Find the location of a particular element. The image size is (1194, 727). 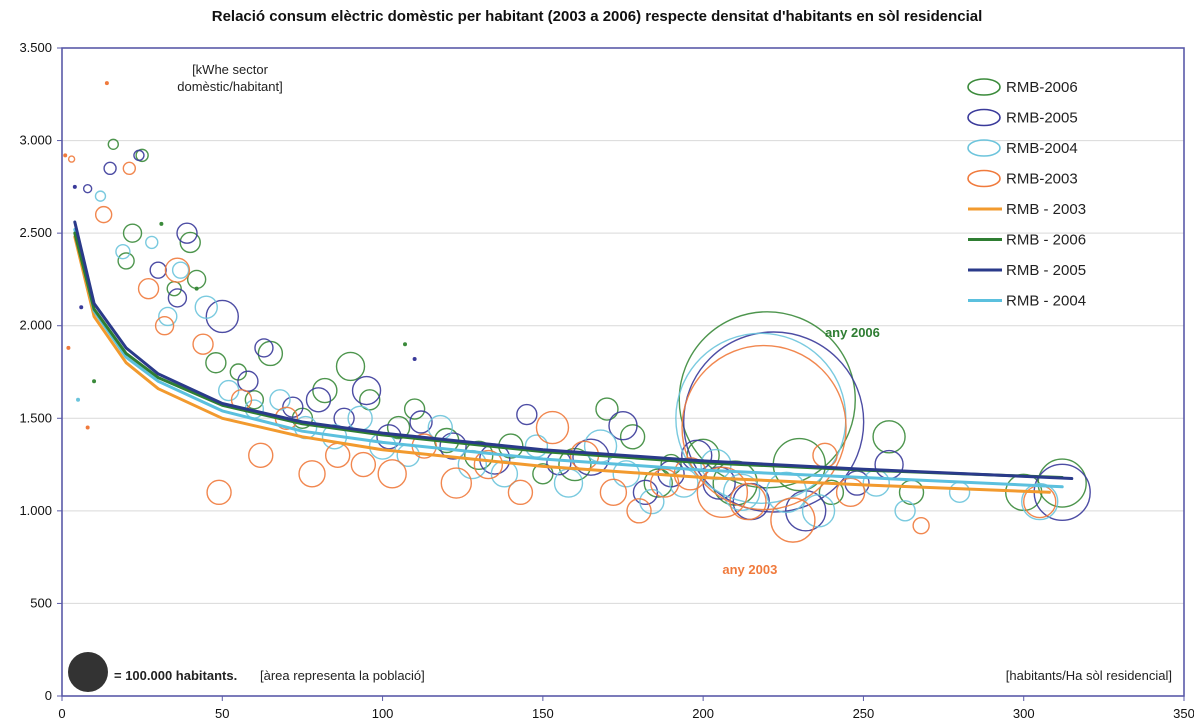

y-axis-label: [kWhe sector is located at coordinates (230, 69).